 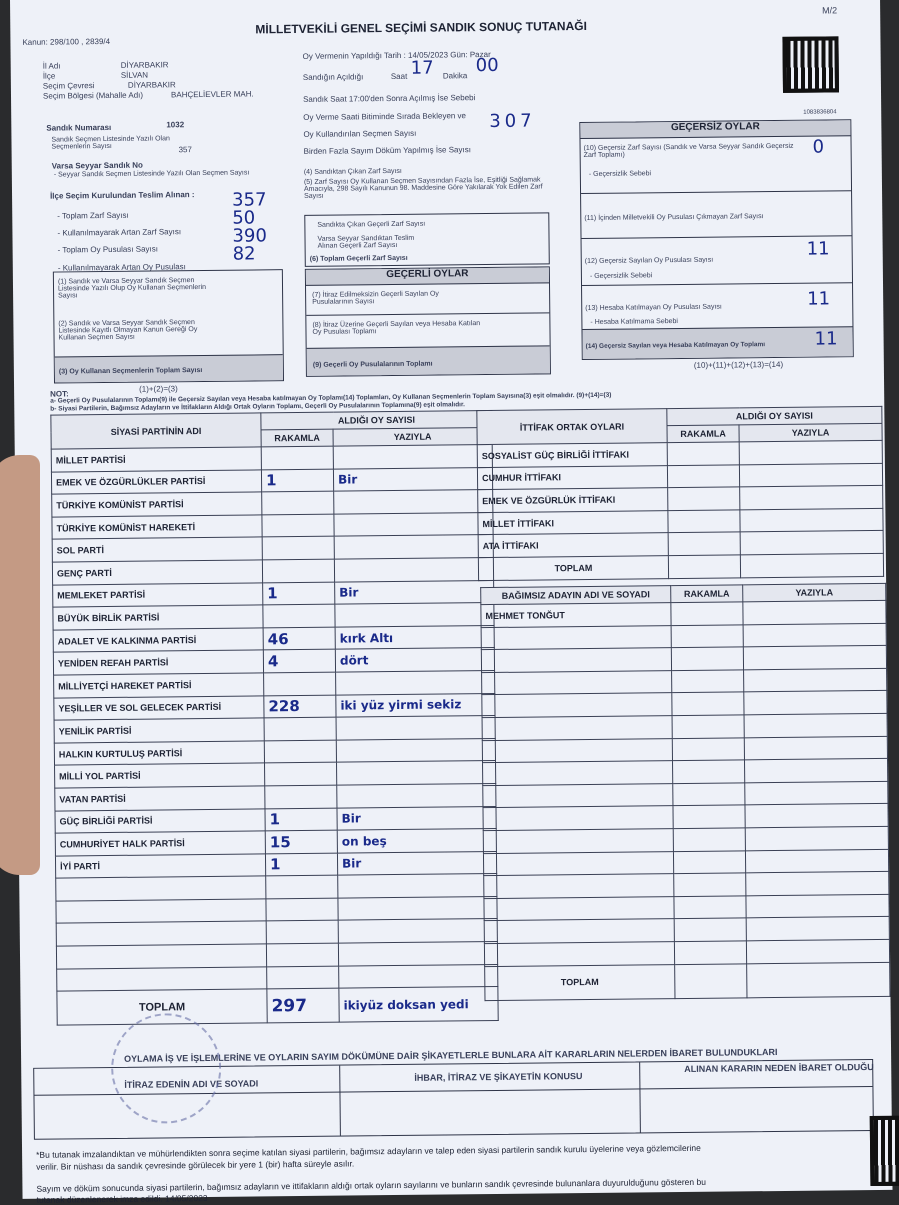 What do you see at coordinates (738, 364) in the screenshot?
I see `invalid-formula: (10)+(11)+(12)+(13)=(14)` at bounding box center [738, 364].